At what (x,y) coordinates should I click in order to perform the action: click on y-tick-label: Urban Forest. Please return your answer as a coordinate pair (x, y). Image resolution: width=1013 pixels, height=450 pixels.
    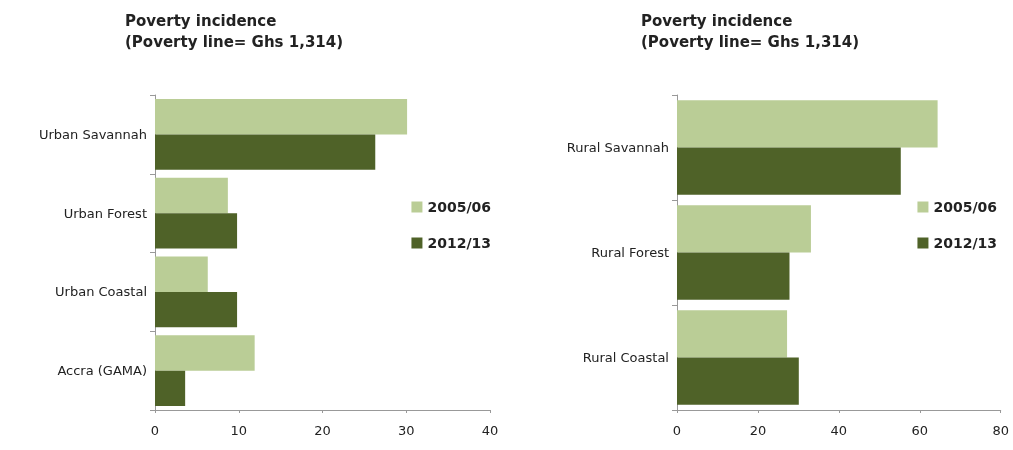
    Looking at the image, I should click on (105, 213).